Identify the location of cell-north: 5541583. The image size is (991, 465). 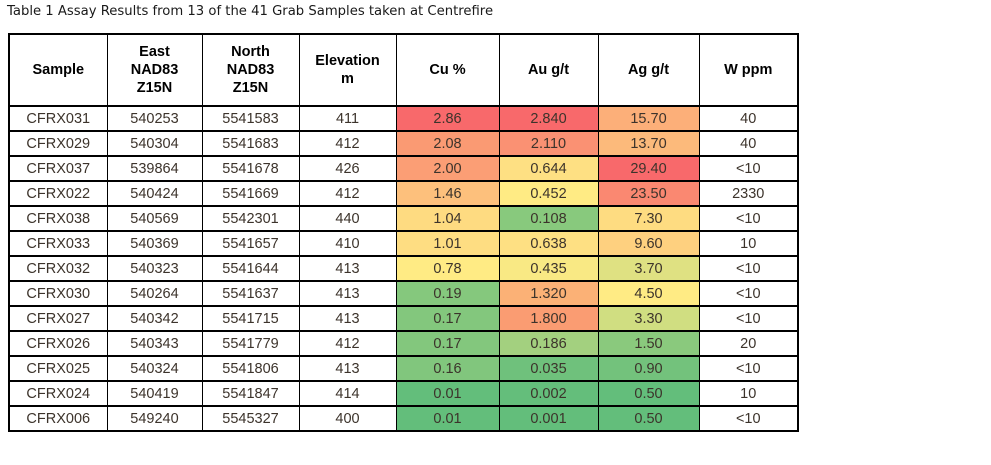
(250, 118).